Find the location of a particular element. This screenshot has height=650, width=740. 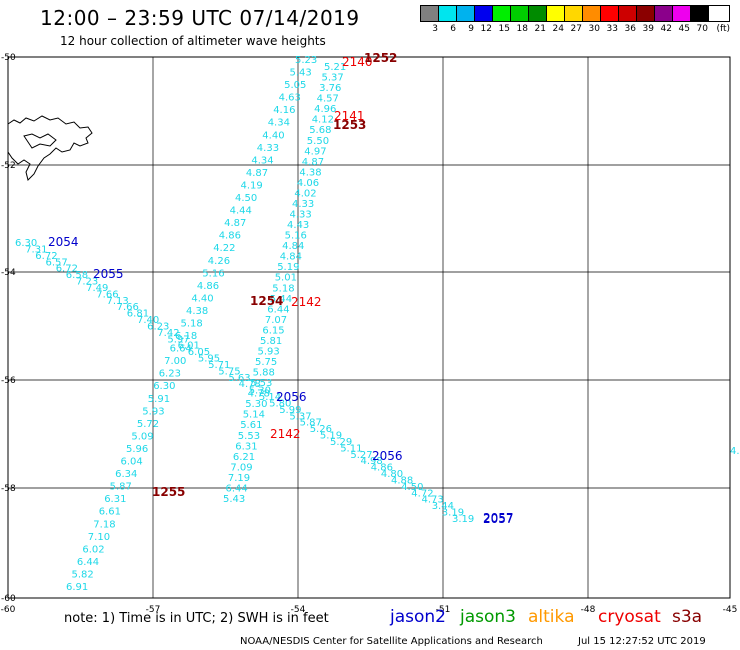

track-b-value: 4.33 is located at coordinates (303, 204).